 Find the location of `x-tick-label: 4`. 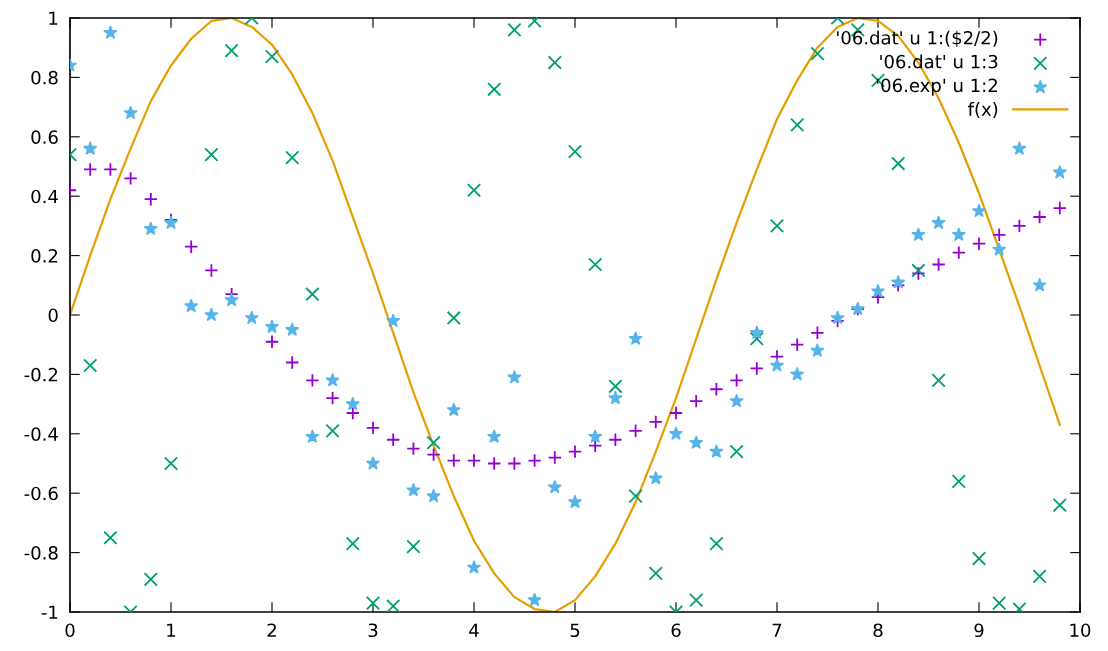

x-tick-label: 4 is located at coordinates (474, 630).